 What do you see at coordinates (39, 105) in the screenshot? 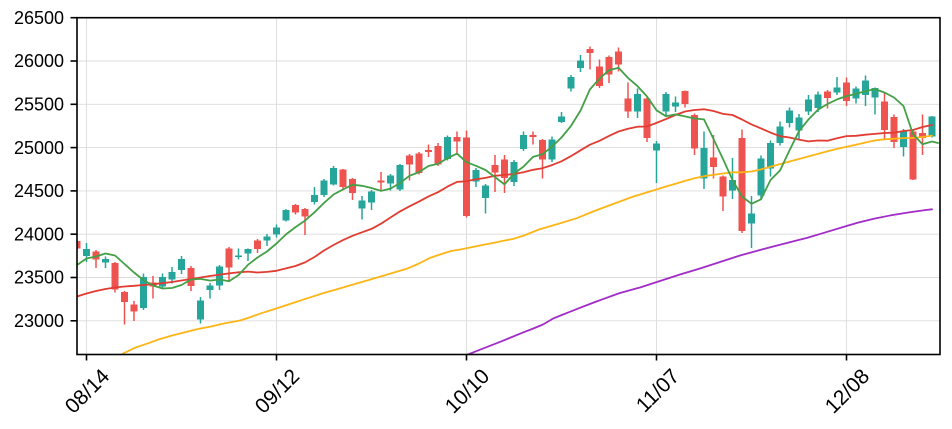
I see `svg-text: 25500` at bounding box center [39, 105].